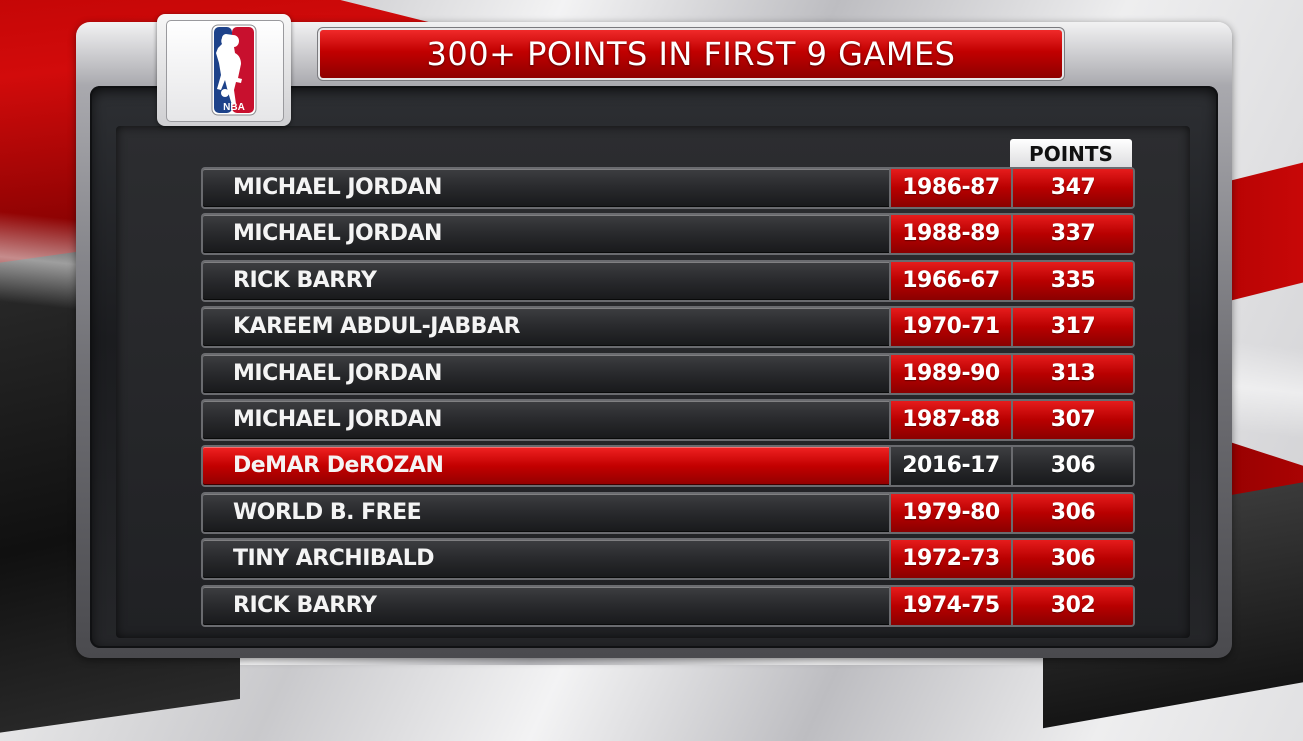 Image resolution: width=1303 pixels, height=741 pixels. I want to click on player-name-cell: TINY ARCHIBALD, so click(547, 559).